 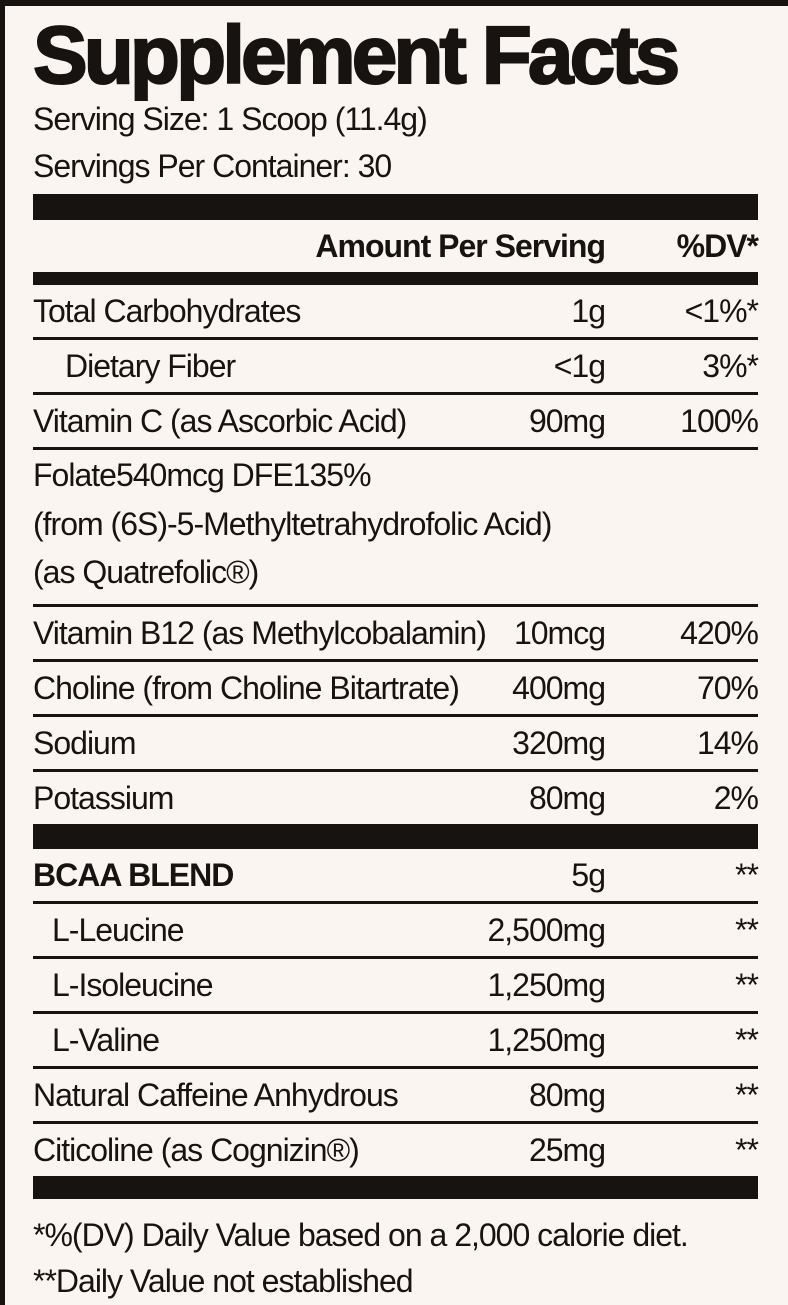 I want to click on table-row-sodium: Sodium 320mg 14%, so click(x=396, y=745).